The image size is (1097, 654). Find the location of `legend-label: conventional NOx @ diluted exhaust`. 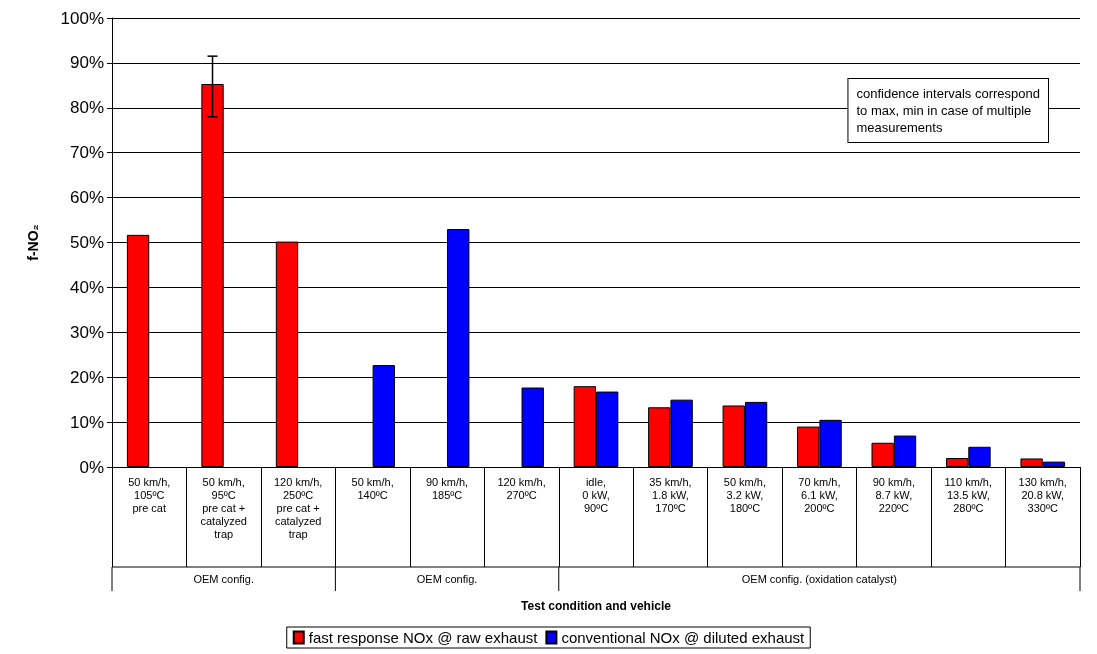

legend-label: conventional NOx @ diluted exhaust is located at coordinates (683, 637).